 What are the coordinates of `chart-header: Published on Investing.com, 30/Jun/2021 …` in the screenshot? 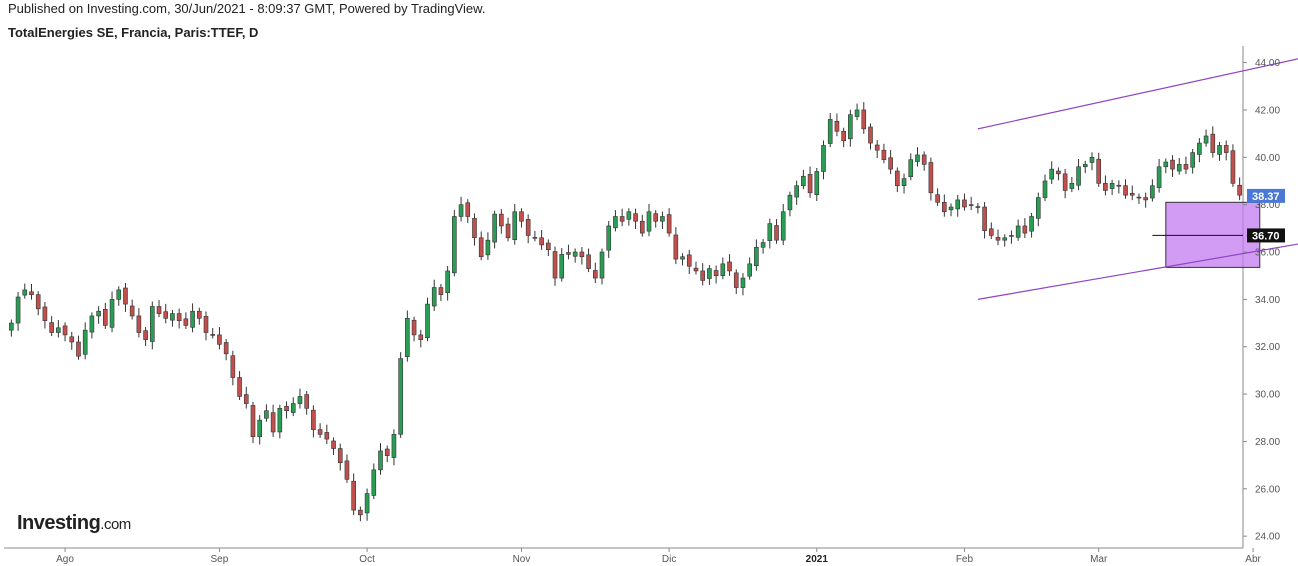 It's located at (246, 20).